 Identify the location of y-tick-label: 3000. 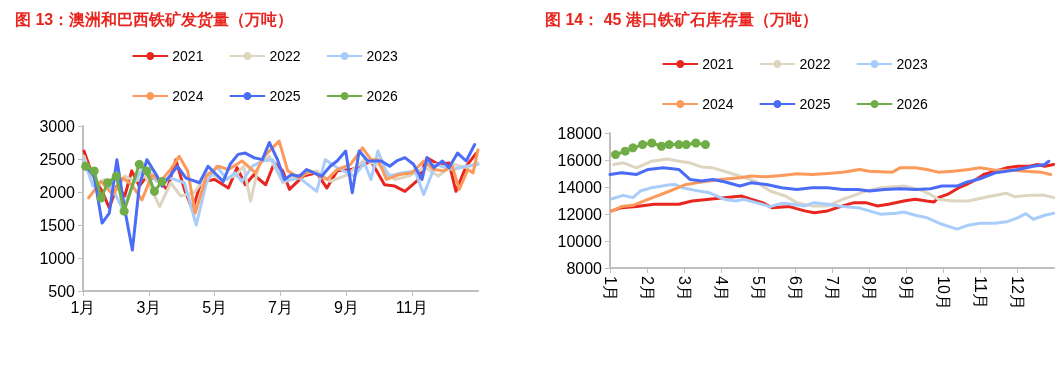
(57, 126).